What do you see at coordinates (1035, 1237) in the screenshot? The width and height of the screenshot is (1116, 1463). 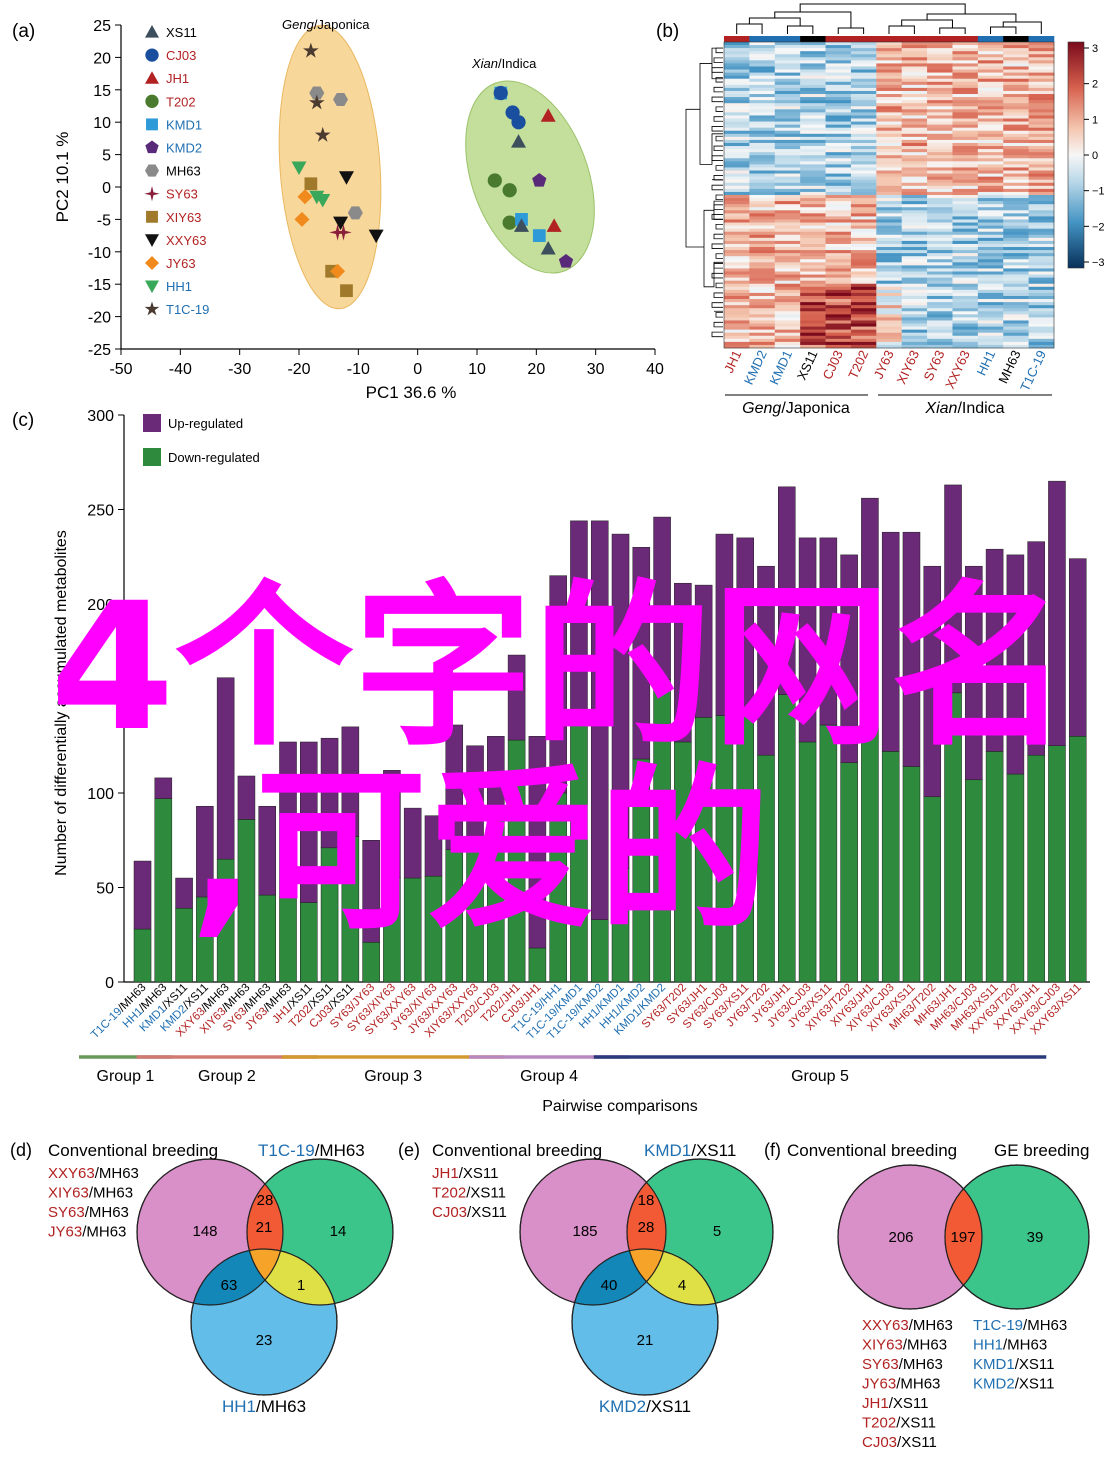 I see `venn-count-b-only: 39` at bounding box center [1035, 1237].